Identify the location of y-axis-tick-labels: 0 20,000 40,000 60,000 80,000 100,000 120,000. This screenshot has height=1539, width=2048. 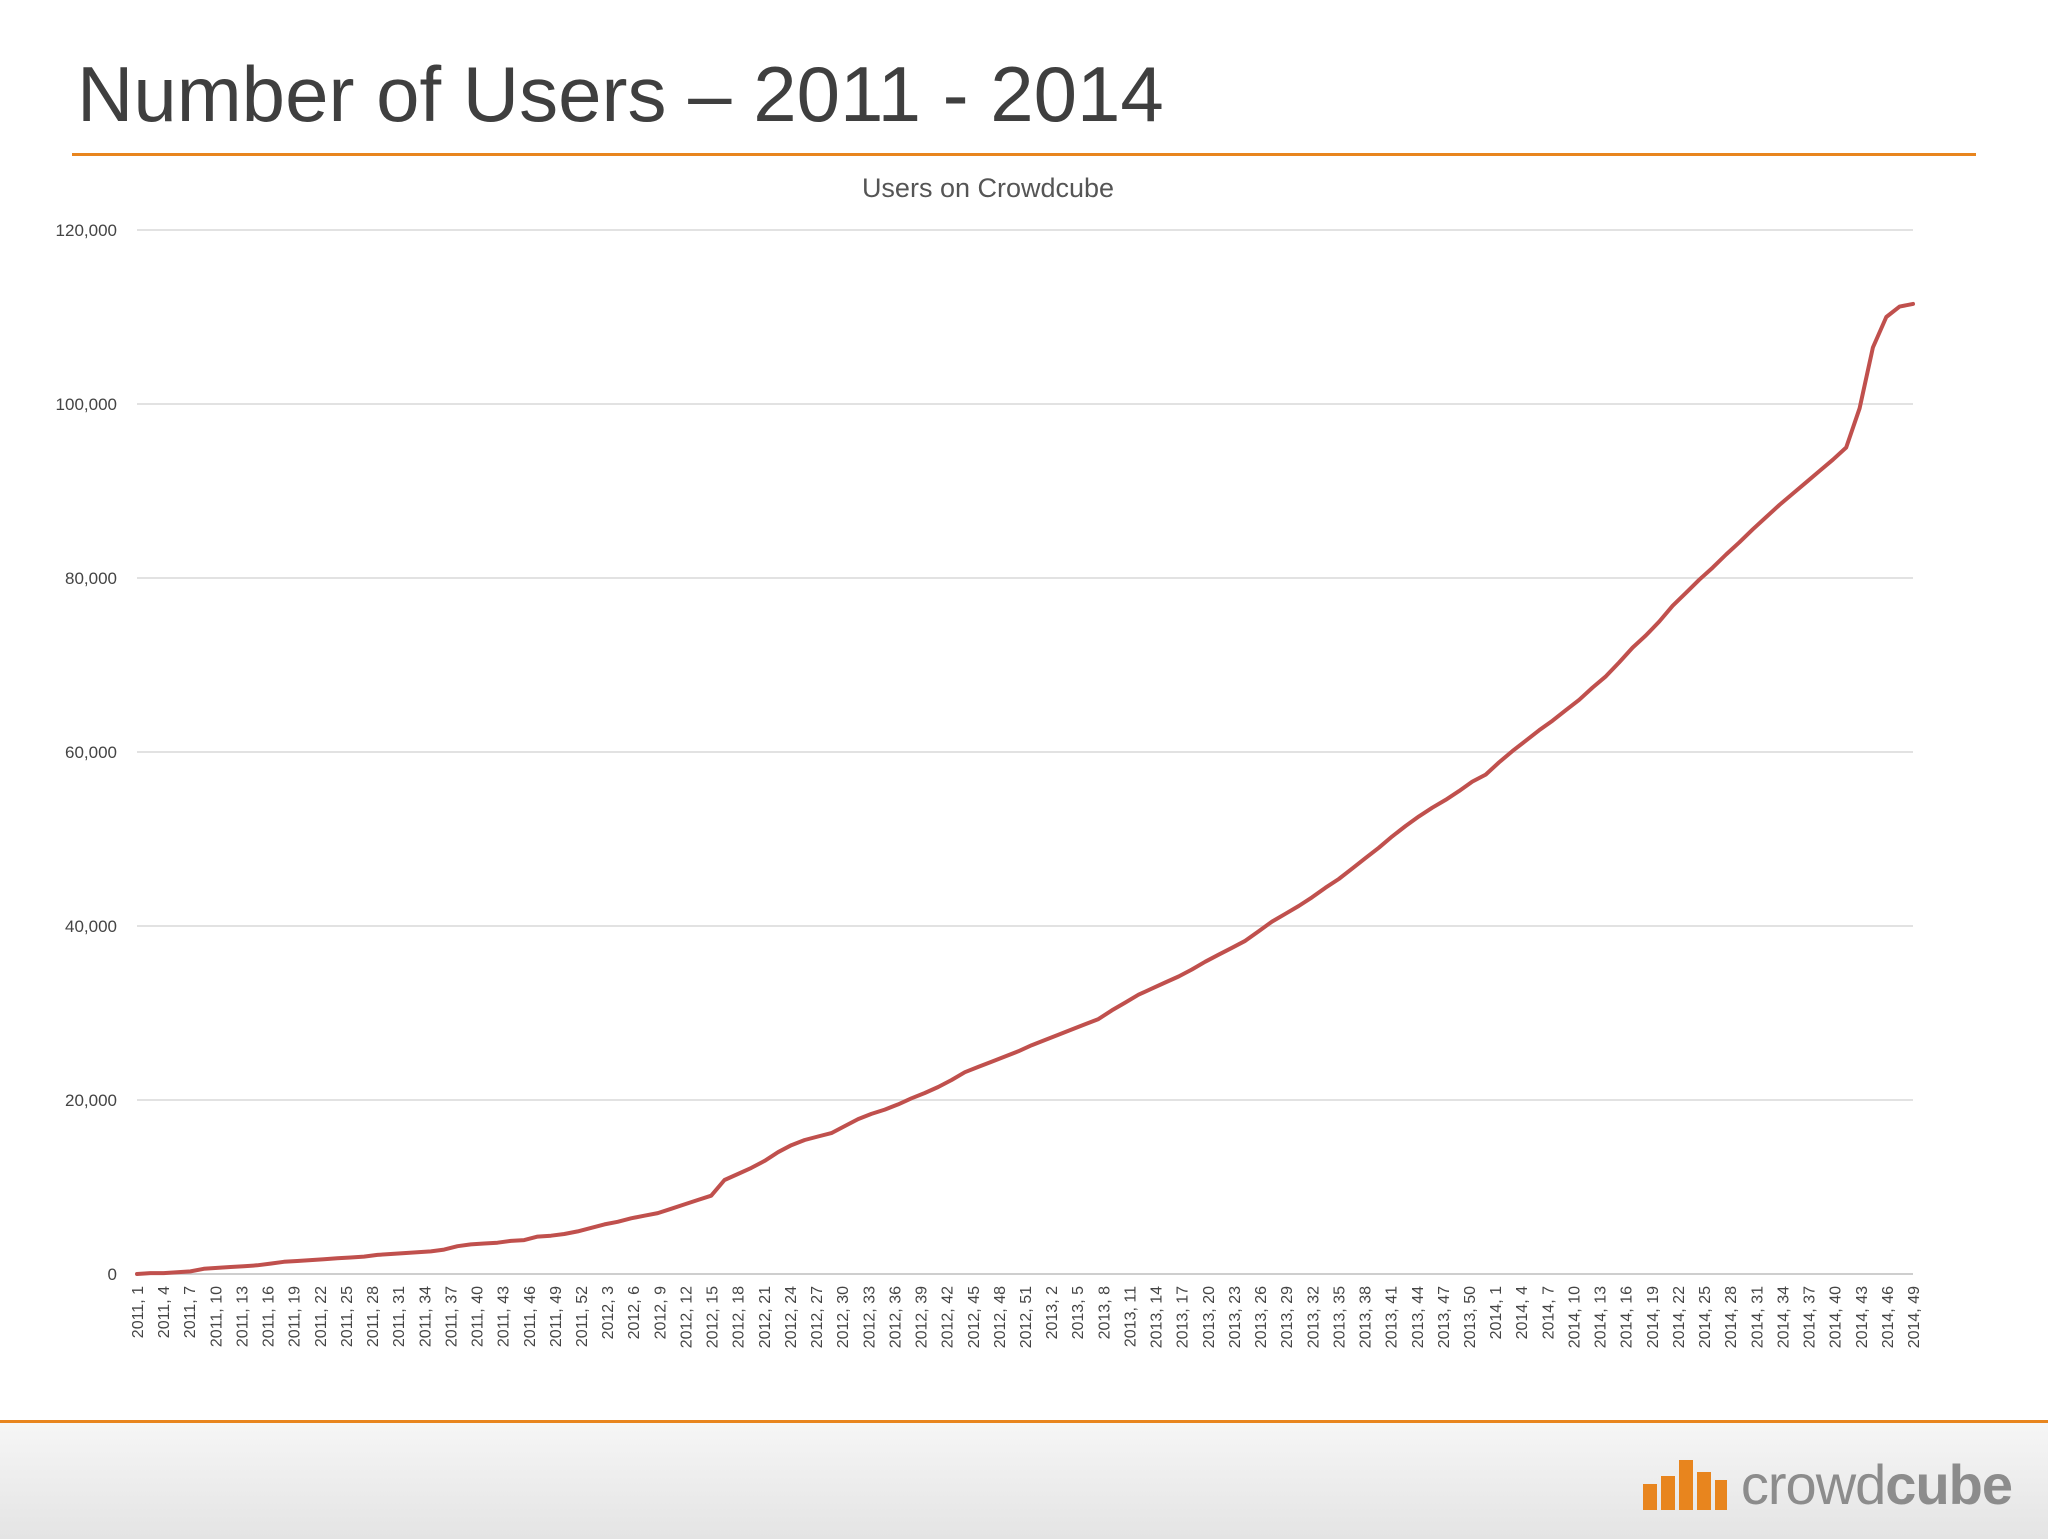
(86, 752).